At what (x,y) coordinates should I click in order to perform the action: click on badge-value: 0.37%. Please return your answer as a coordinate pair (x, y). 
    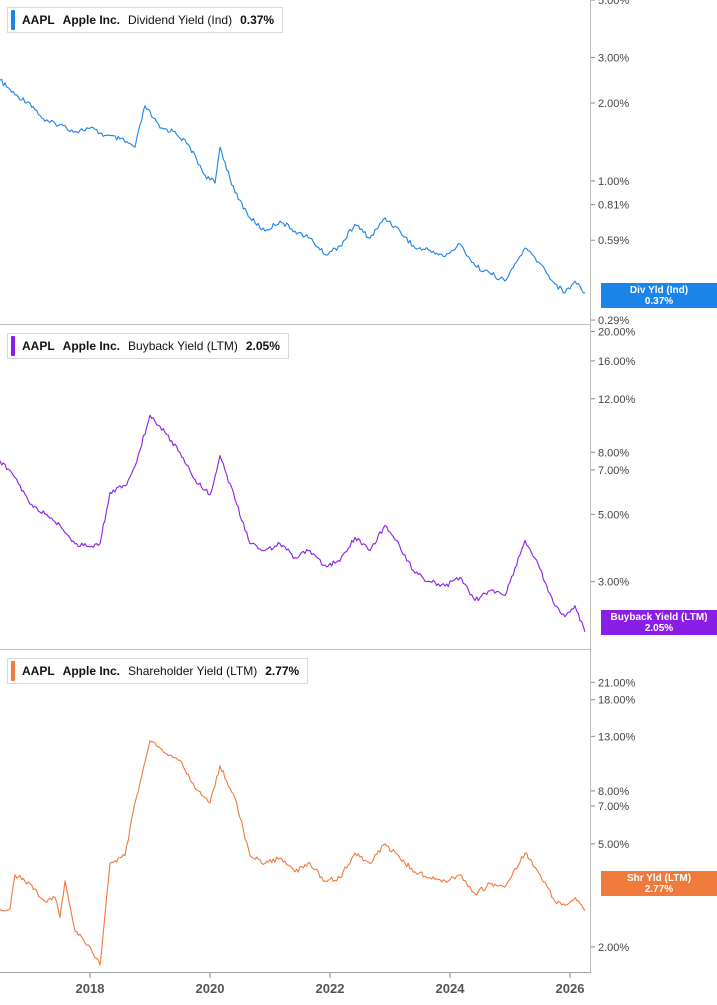
    Looking at the image, I should click on (659, 301).